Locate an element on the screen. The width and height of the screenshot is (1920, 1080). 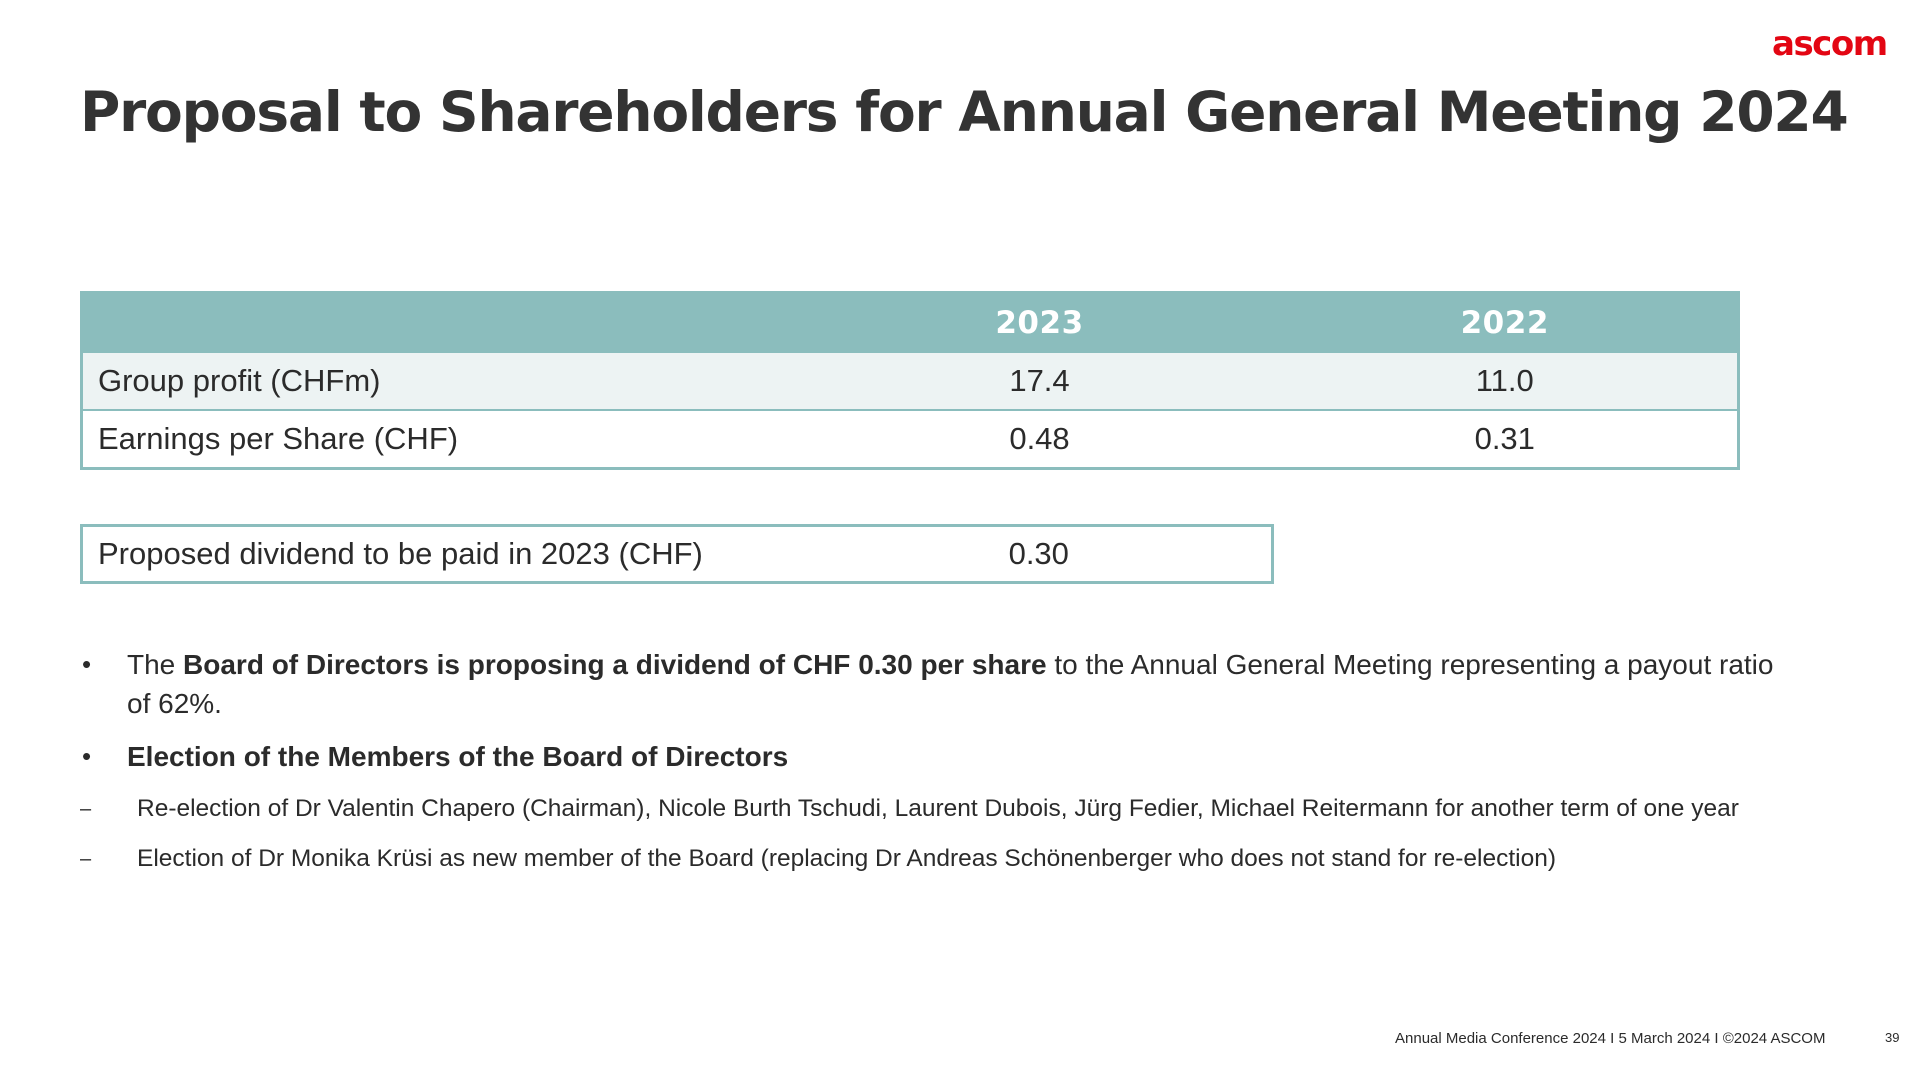
column-header-label is located at coordinates (444, 322).